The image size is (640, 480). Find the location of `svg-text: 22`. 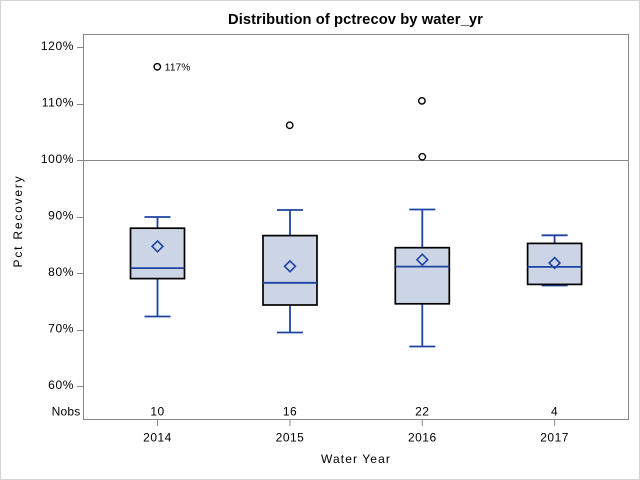

svg-text: 22 is located at coordinates (422, 412).